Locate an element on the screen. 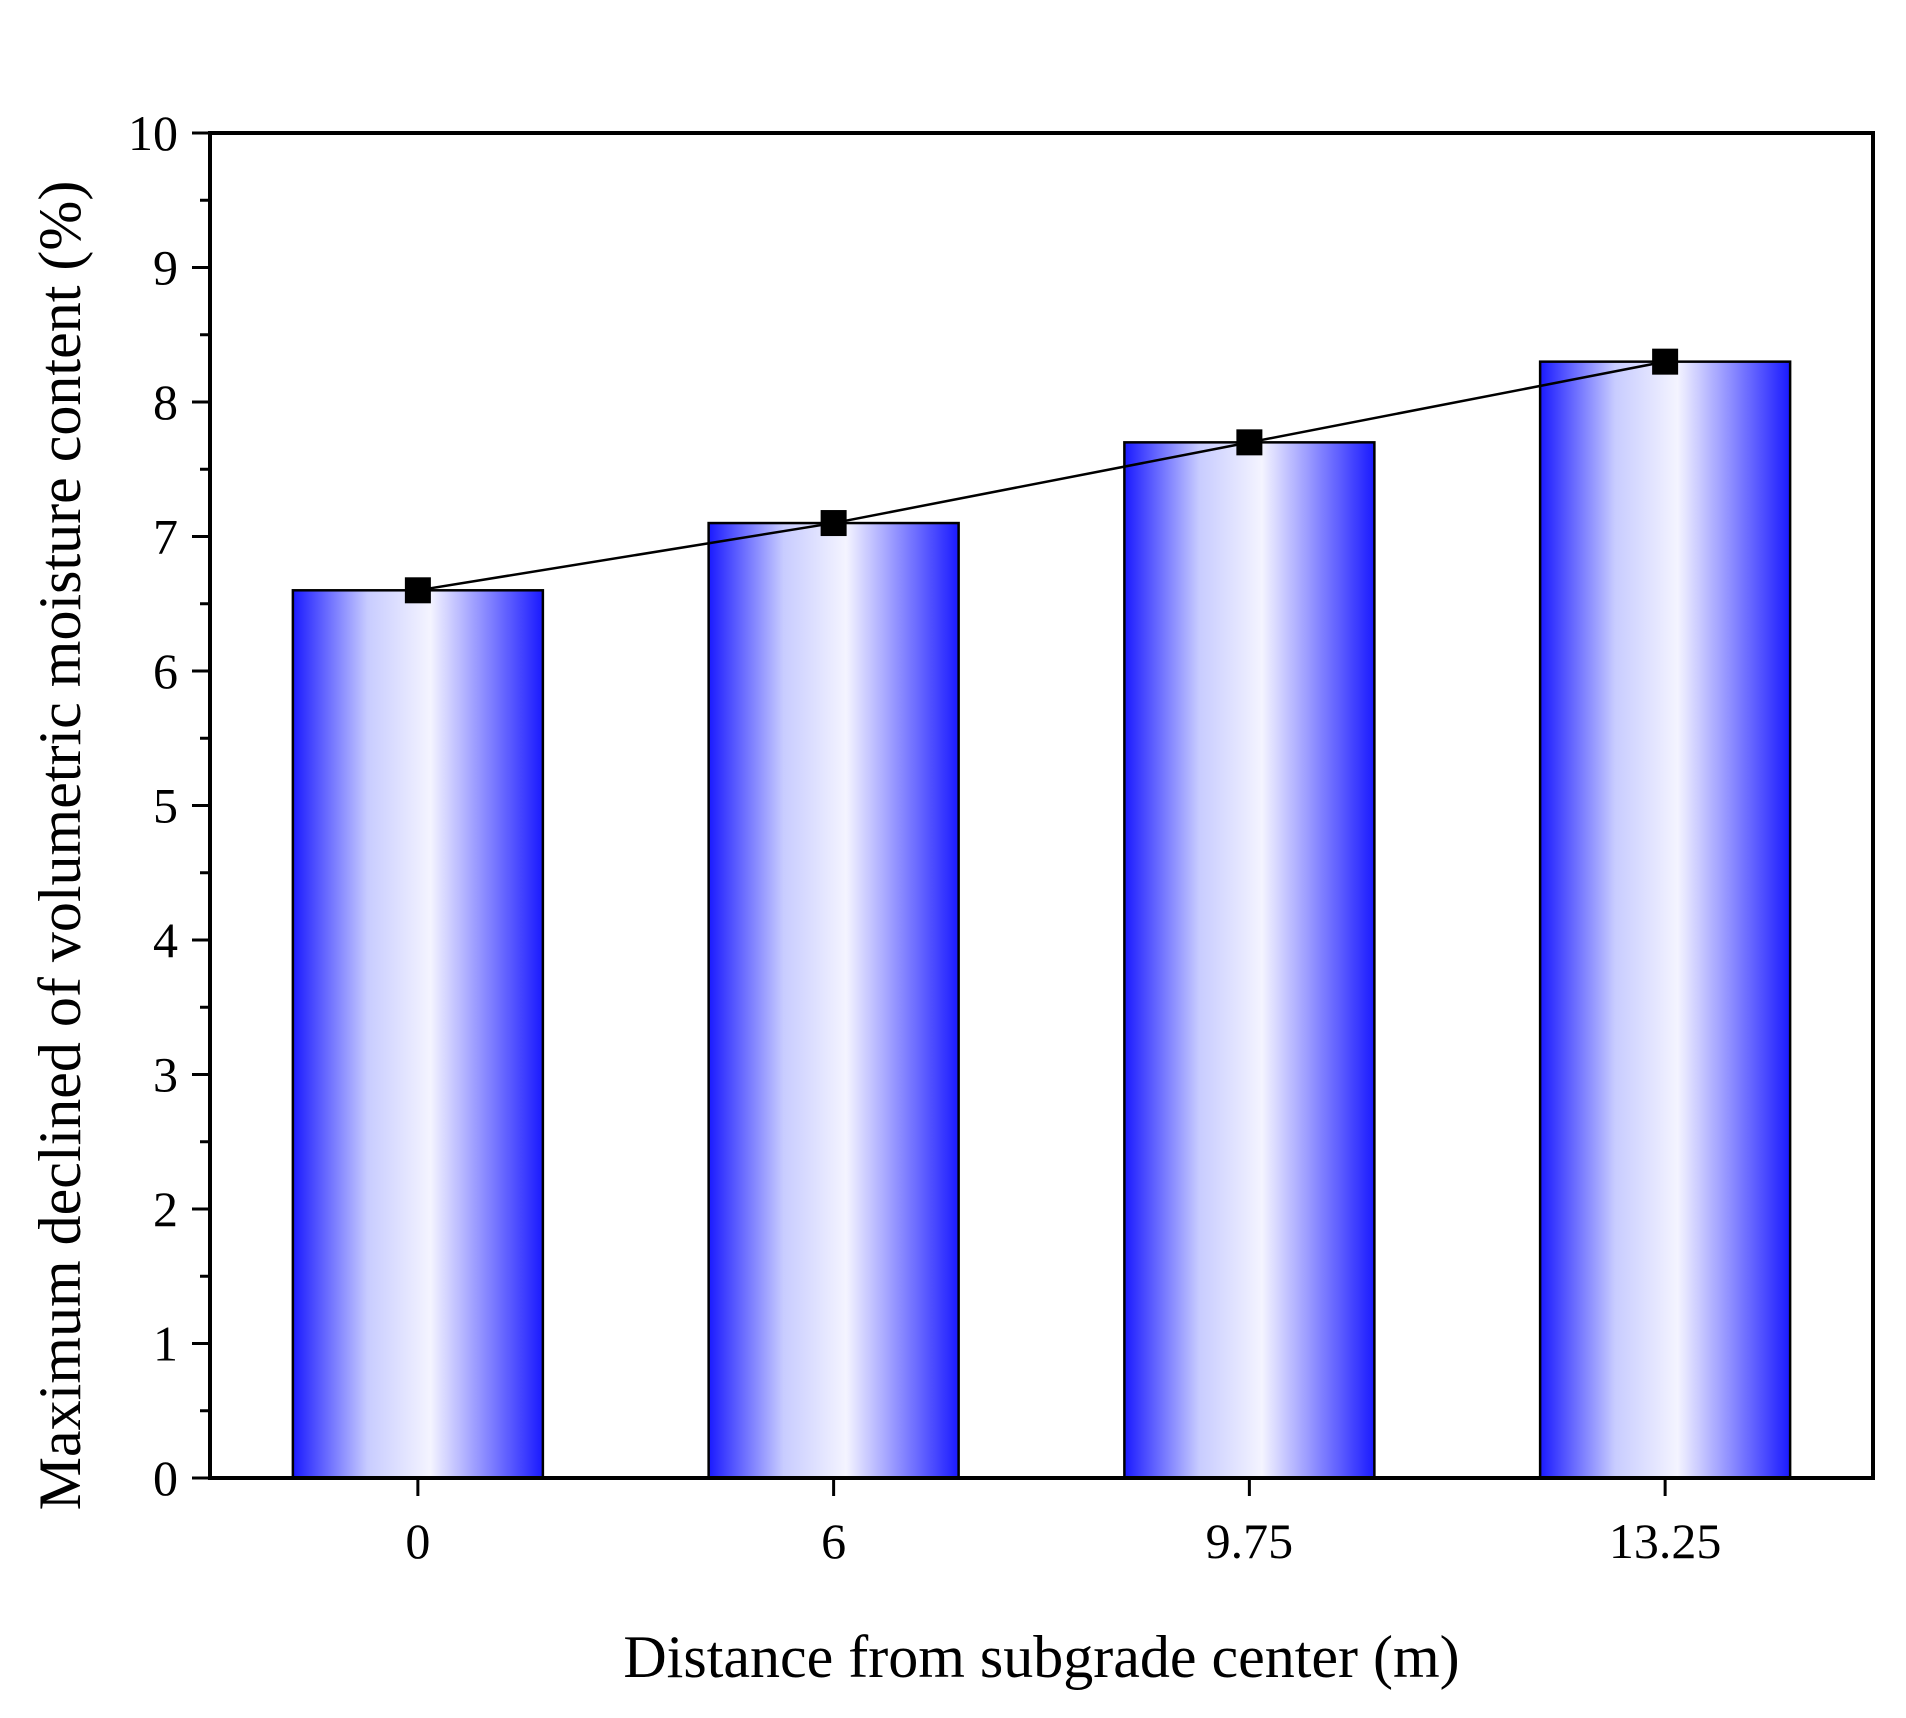  point-marker-9.75 is located at coordinates (1249, 442).